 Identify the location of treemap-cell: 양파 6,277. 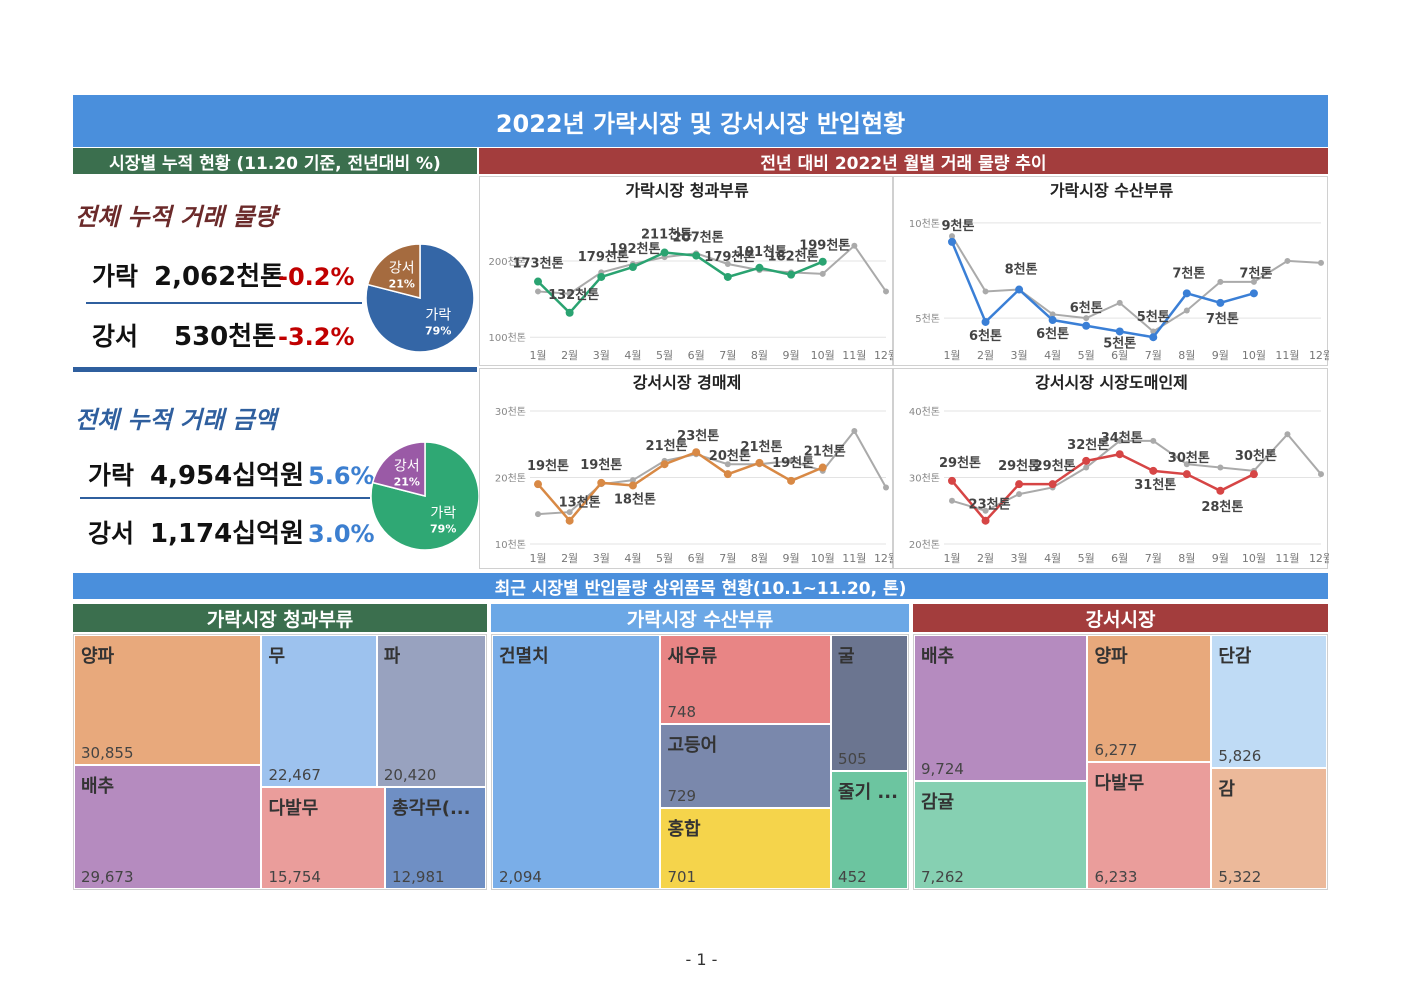
(1149, 698).